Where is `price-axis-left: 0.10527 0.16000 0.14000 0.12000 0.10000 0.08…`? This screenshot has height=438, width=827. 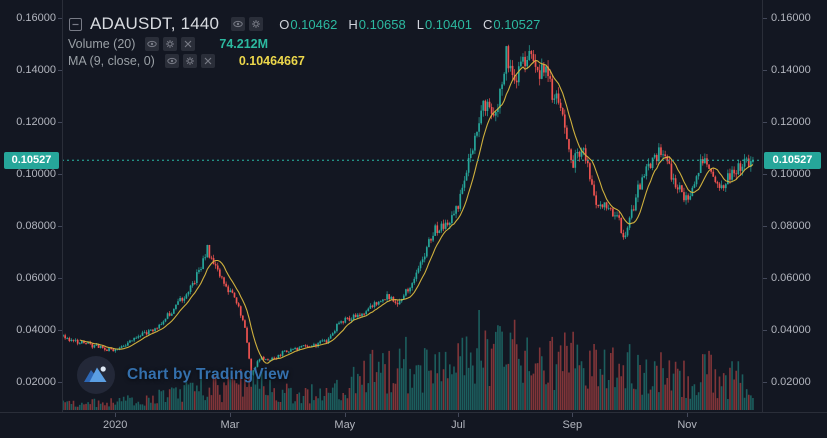
price-axis-left: 0.10527 0.16000 0.14000 0.12000 0.10000 0.08… is located at coordinates (31, 206).